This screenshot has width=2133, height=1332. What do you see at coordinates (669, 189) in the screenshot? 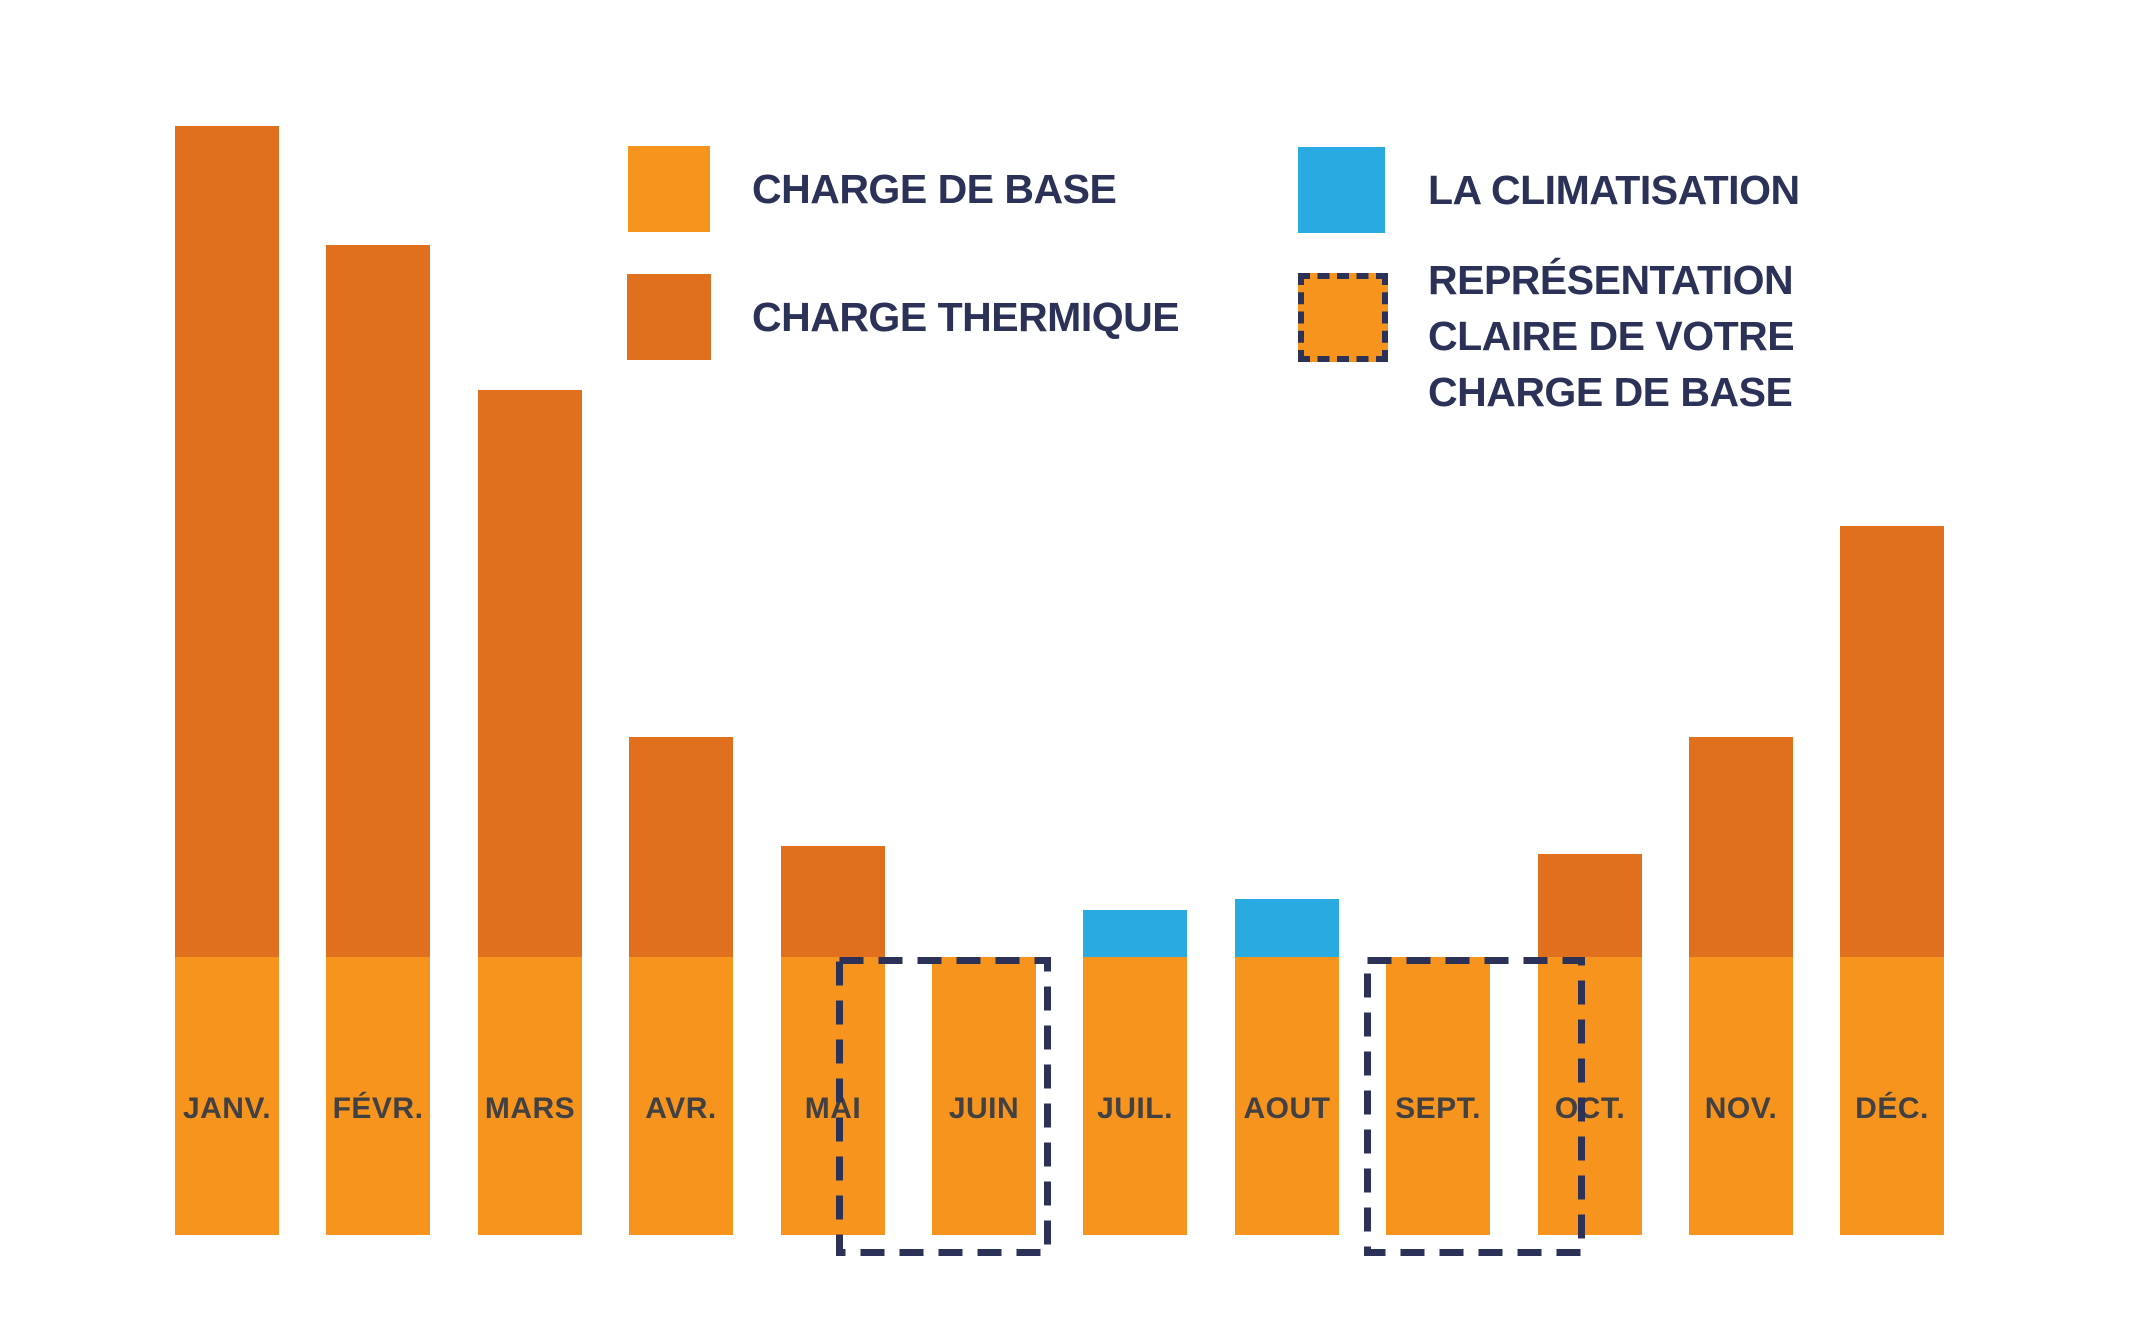
I see `legend-swatch-charge-de-base` at bounding box center [669, 189].